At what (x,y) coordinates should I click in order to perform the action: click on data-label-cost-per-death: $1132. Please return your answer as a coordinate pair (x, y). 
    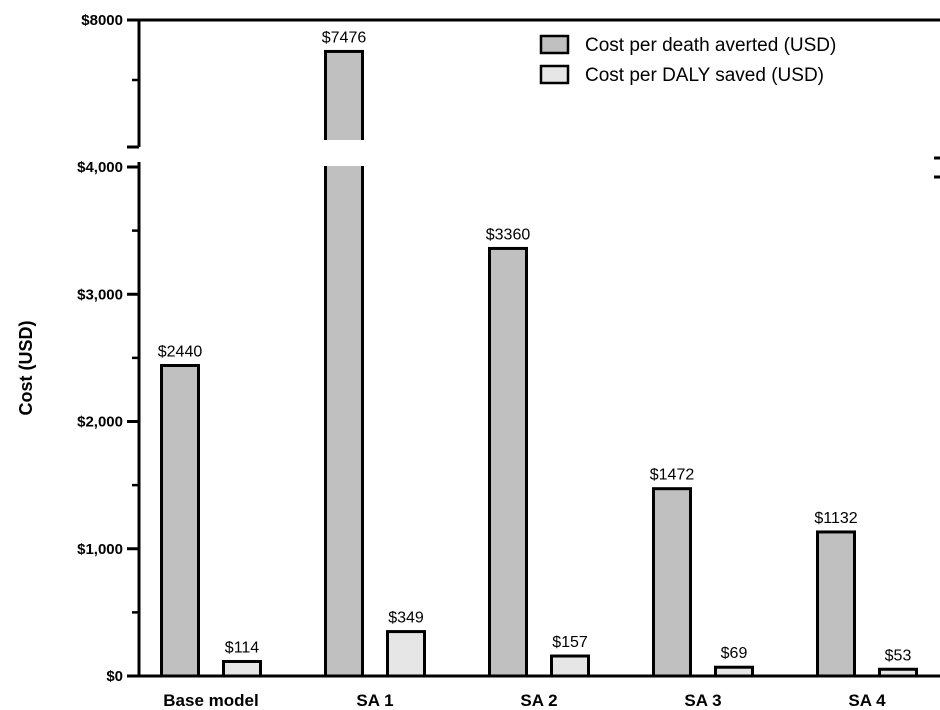
    Looking at the image, I should click on (835, 518).